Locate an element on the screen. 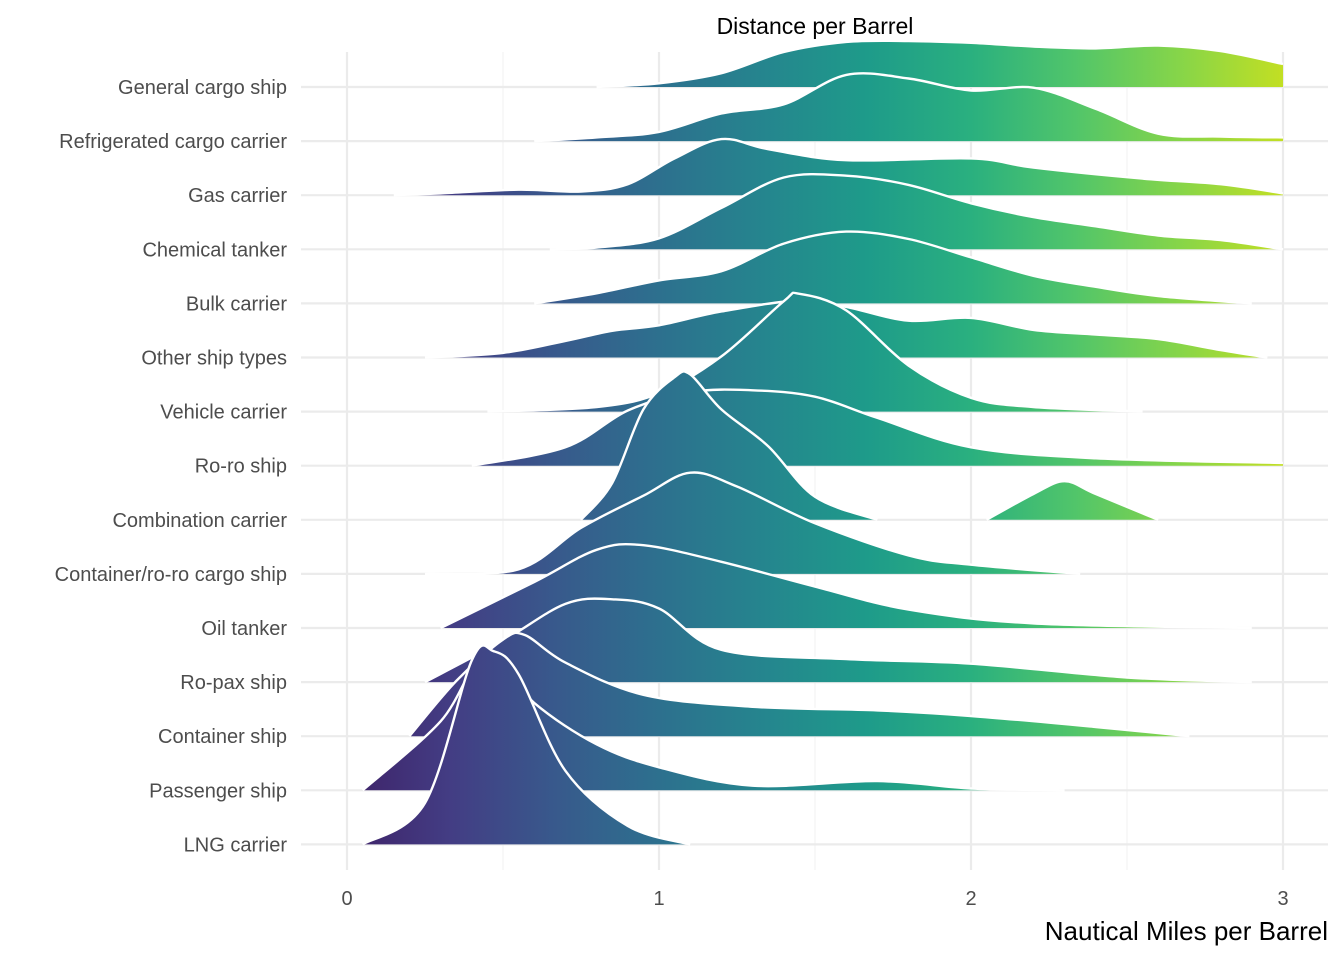 This screenshot has width=1344, height=960. x-axis-label: Nautical Miles per Barrel is located at coordinates (1186, 931).